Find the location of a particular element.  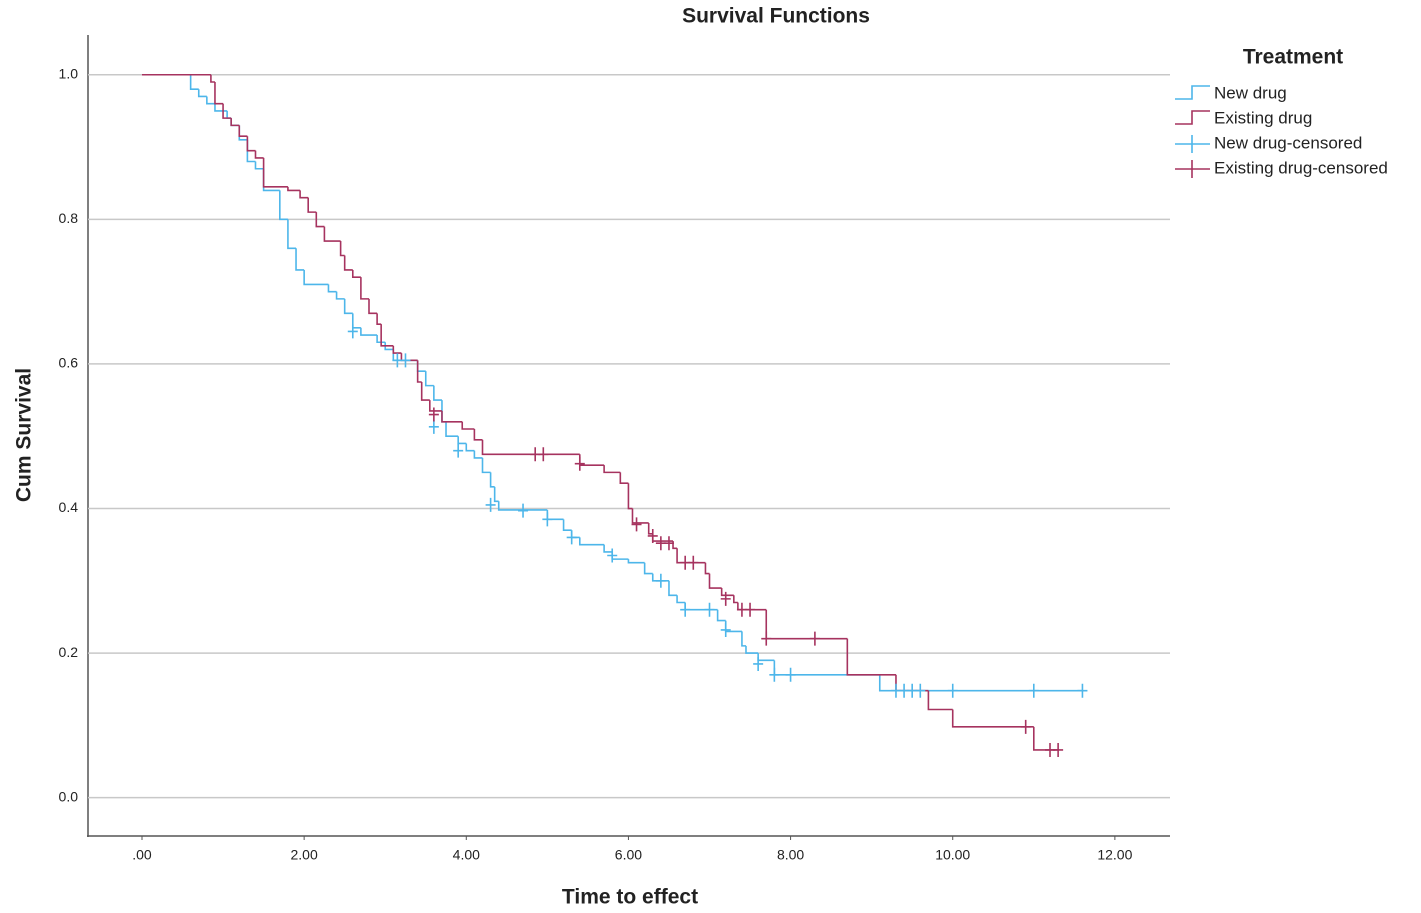

legend-text: Existing drug-censored is located at coordinates (1301, 167).